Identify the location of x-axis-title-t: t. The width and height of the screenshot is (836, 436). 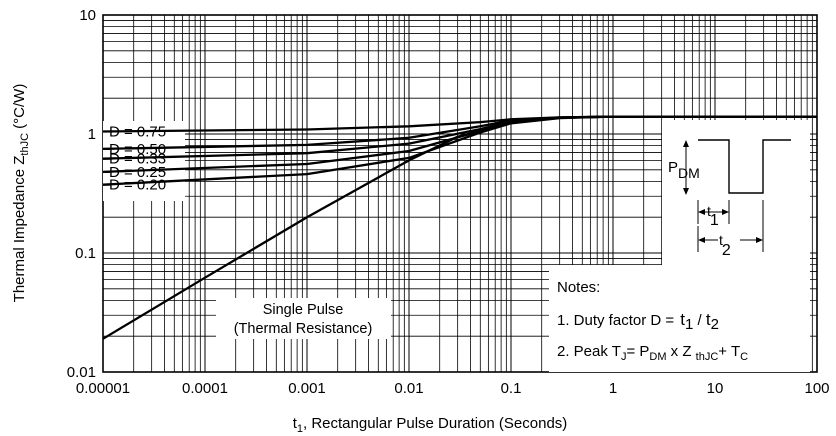
(295, 423).